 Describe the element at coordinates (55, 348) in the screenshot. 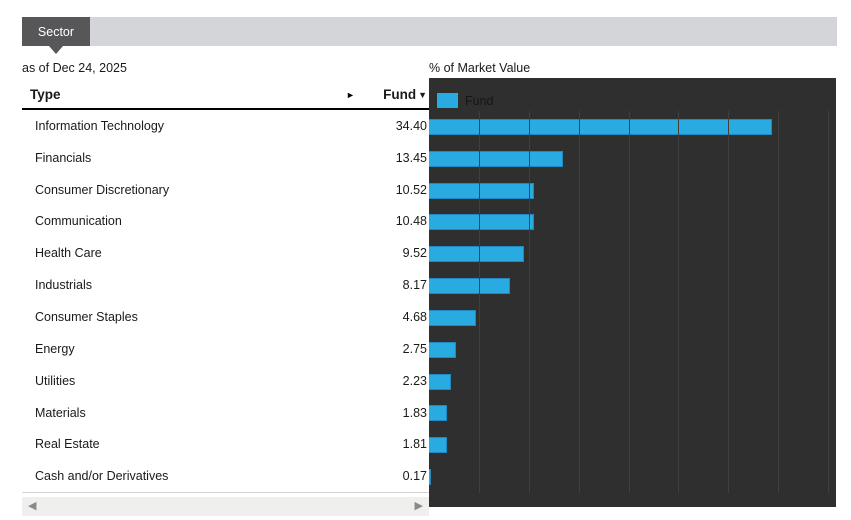

I see `row-label: Energy` at that location.